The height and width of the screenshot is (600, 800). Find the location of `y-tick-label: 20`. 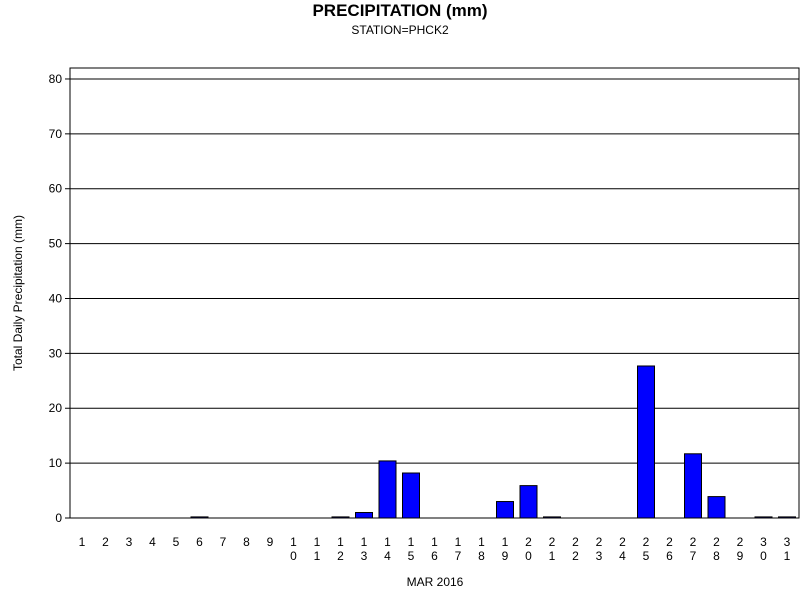

y-tick-label: 20 is located at coordinates (56, 408).